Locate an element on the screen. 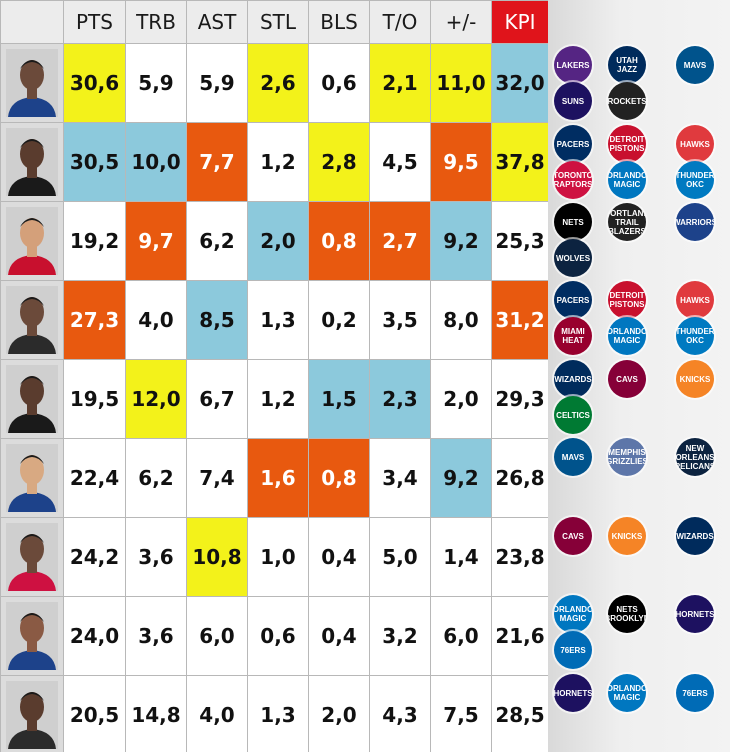 This screenshot has width=730, height=752. header-bls: BLS is located at coordinates (339, 22).